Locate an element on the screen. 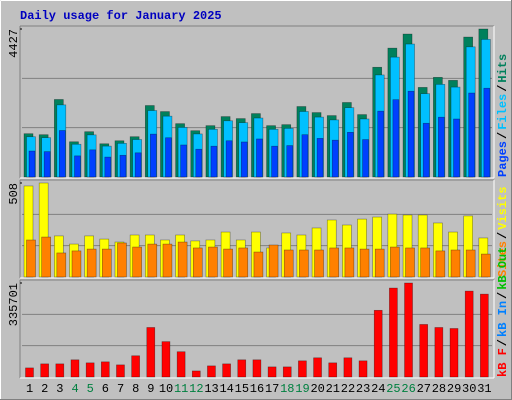  legend-entry: kB In is located at coordinates (503, 319).